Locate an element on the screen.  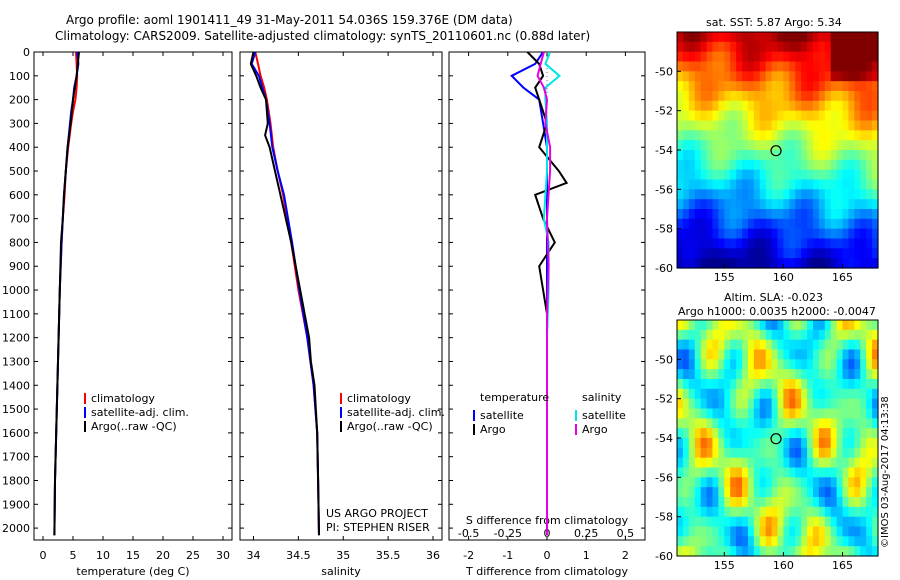
ytick-label: 2000 is located at coordinates (16, 528).